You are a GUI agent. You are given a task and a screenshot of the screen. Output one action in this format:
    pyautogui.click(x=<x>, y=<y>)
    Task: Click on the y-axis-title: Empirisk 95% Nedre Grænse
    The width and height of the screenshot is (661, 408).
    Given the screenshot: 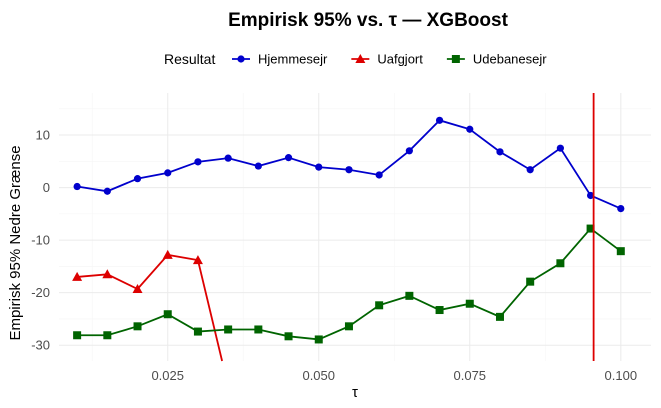 What is the action you would take?
    pyautogui.click(x=15, y=242)
    